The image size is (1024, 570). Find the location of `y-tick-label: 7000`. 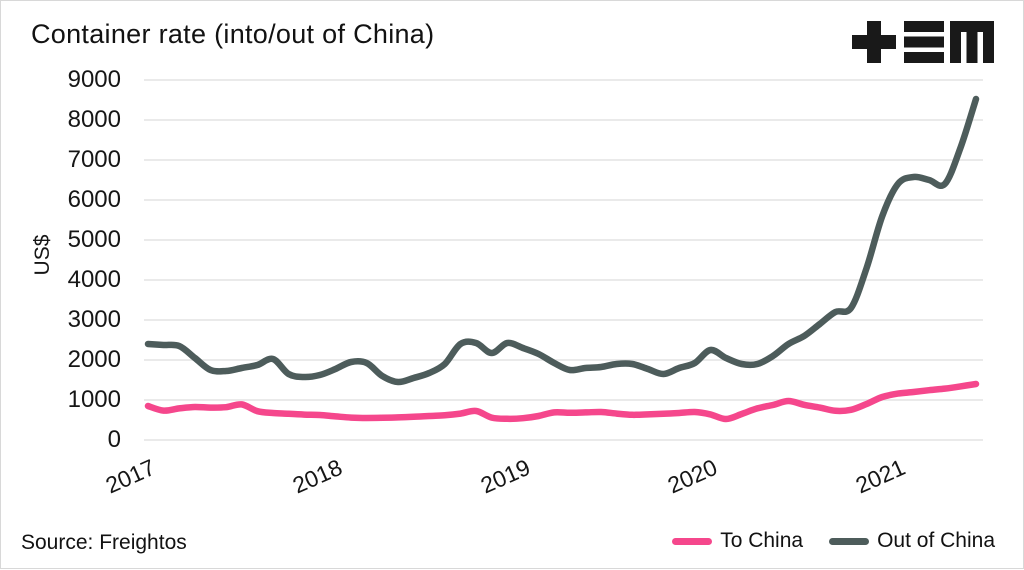

y-tick-label: 7000 is located at coordinates (94, 159).